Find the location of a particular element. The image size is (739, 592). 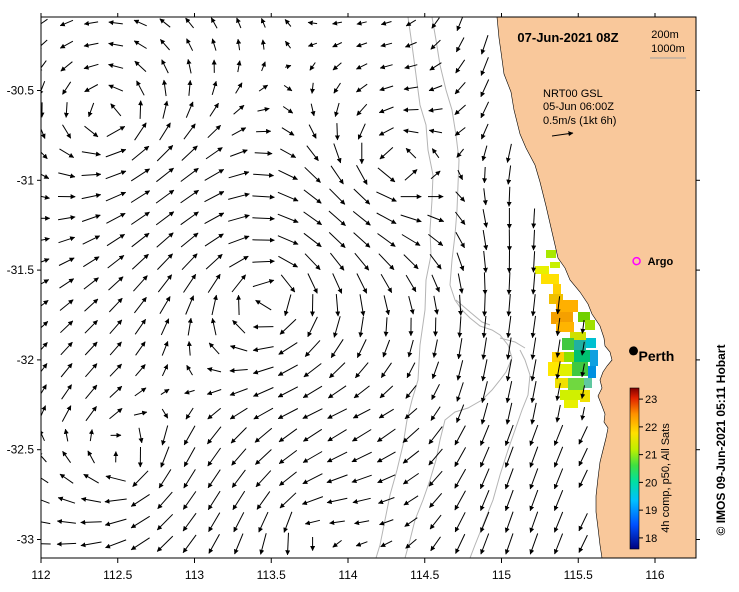

colorbar-tick-label: 21 is located at coordinates (651, 456).